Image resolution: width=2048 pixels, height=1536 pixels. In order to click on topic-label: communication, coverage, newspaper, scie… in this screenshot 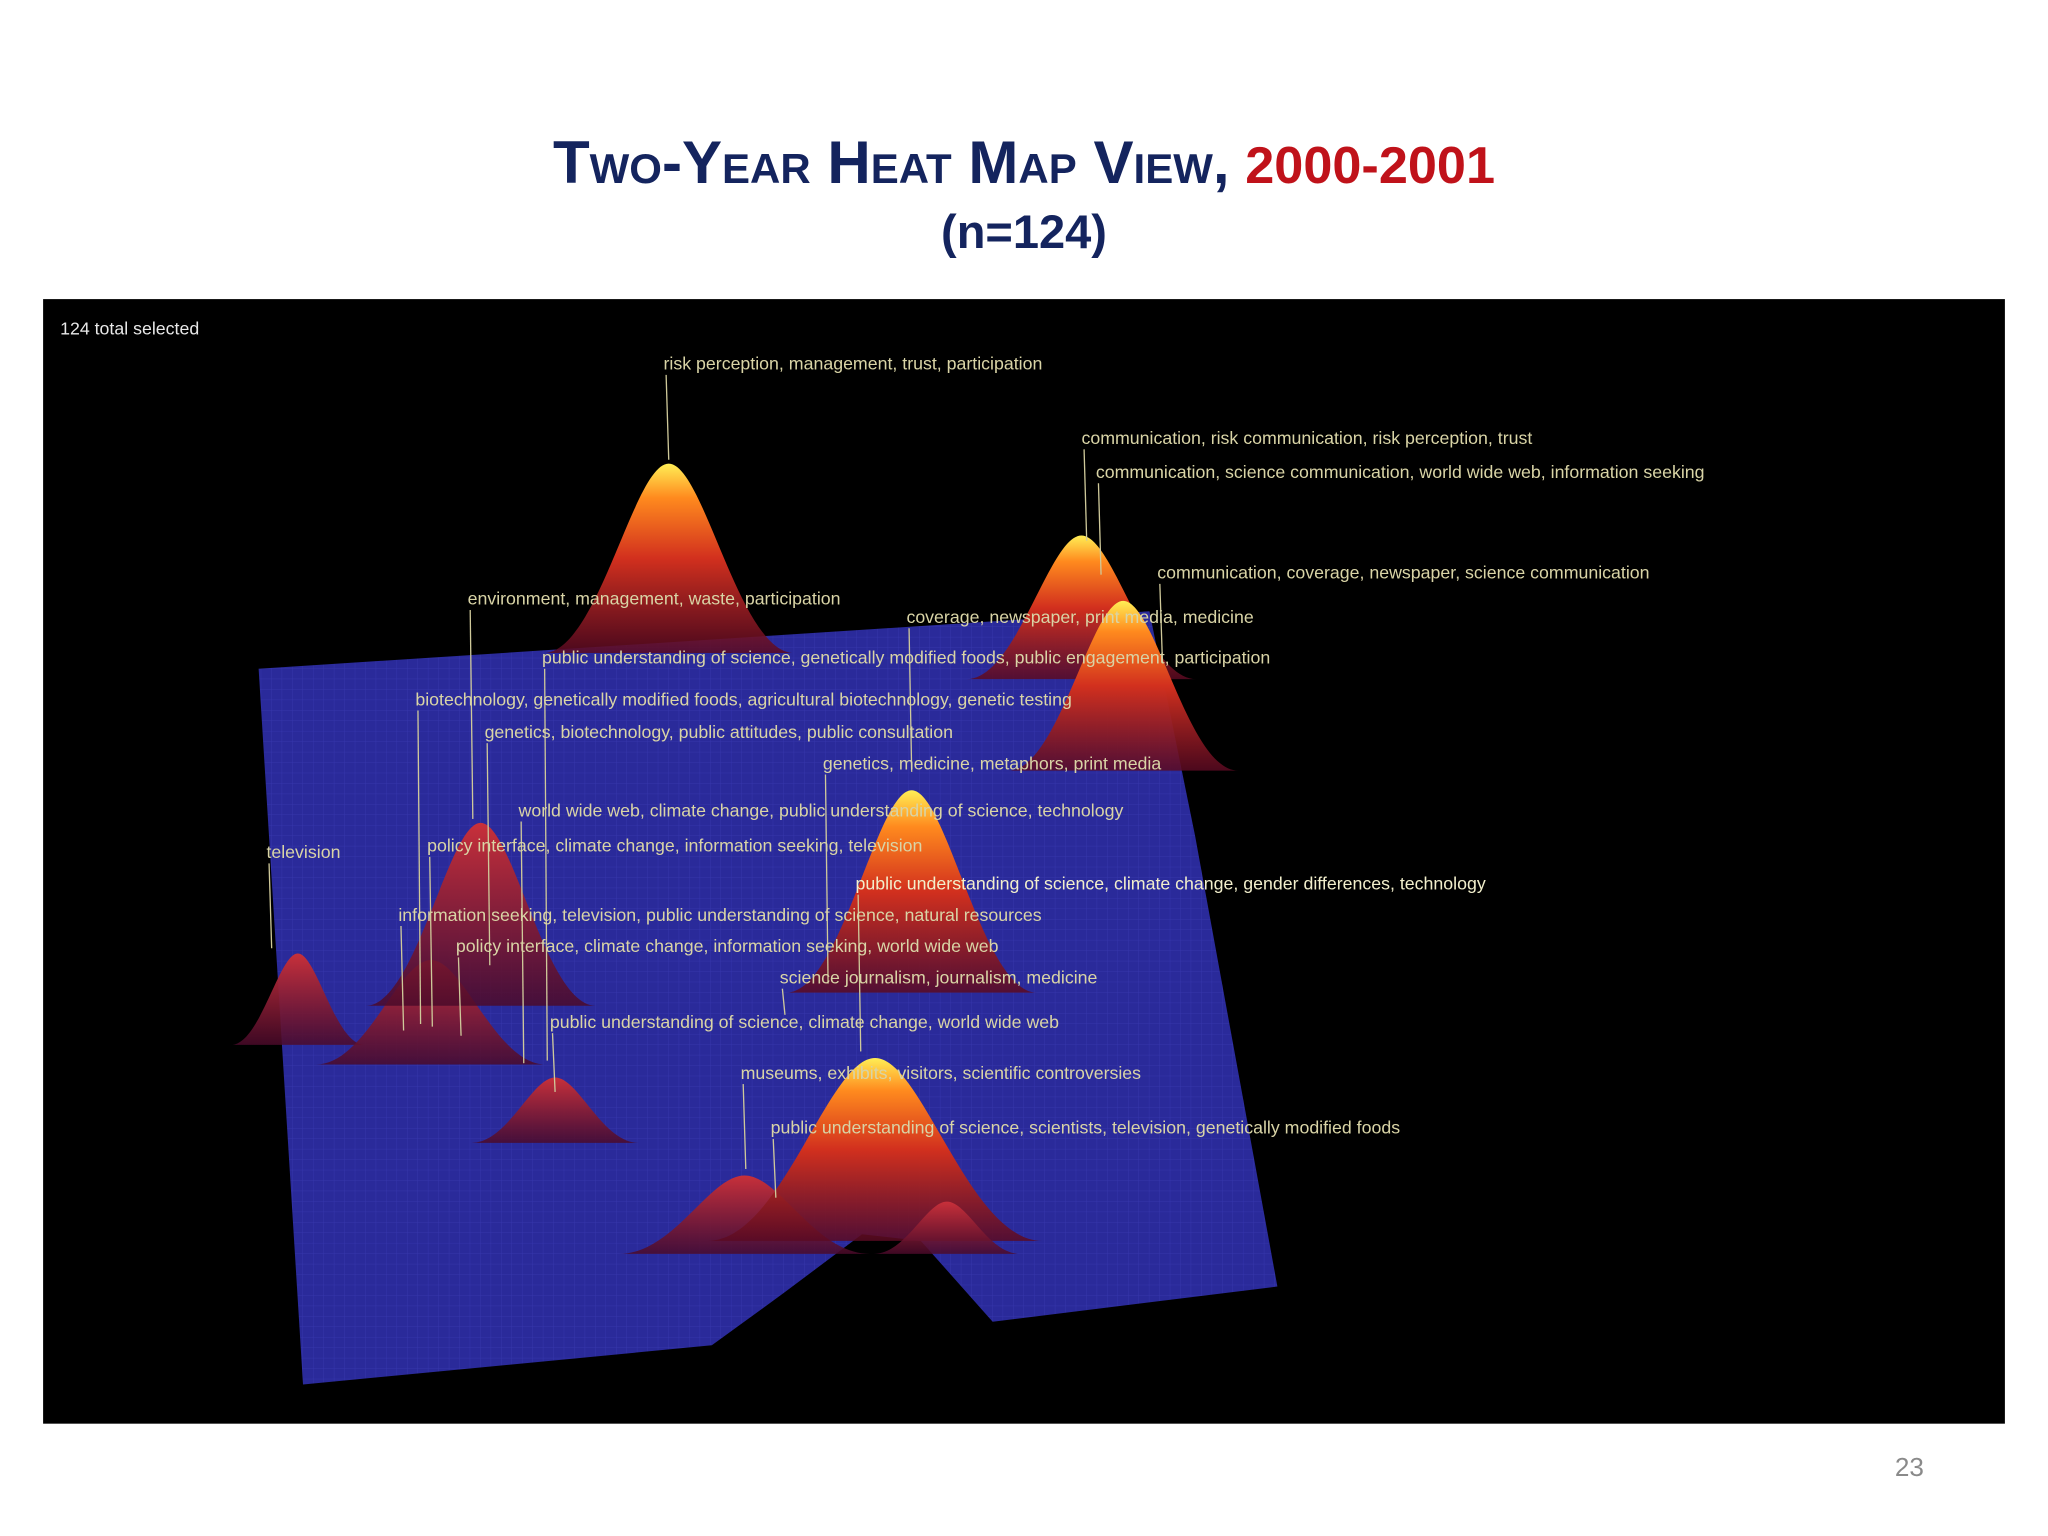, I will do `click(1403, 573)`.